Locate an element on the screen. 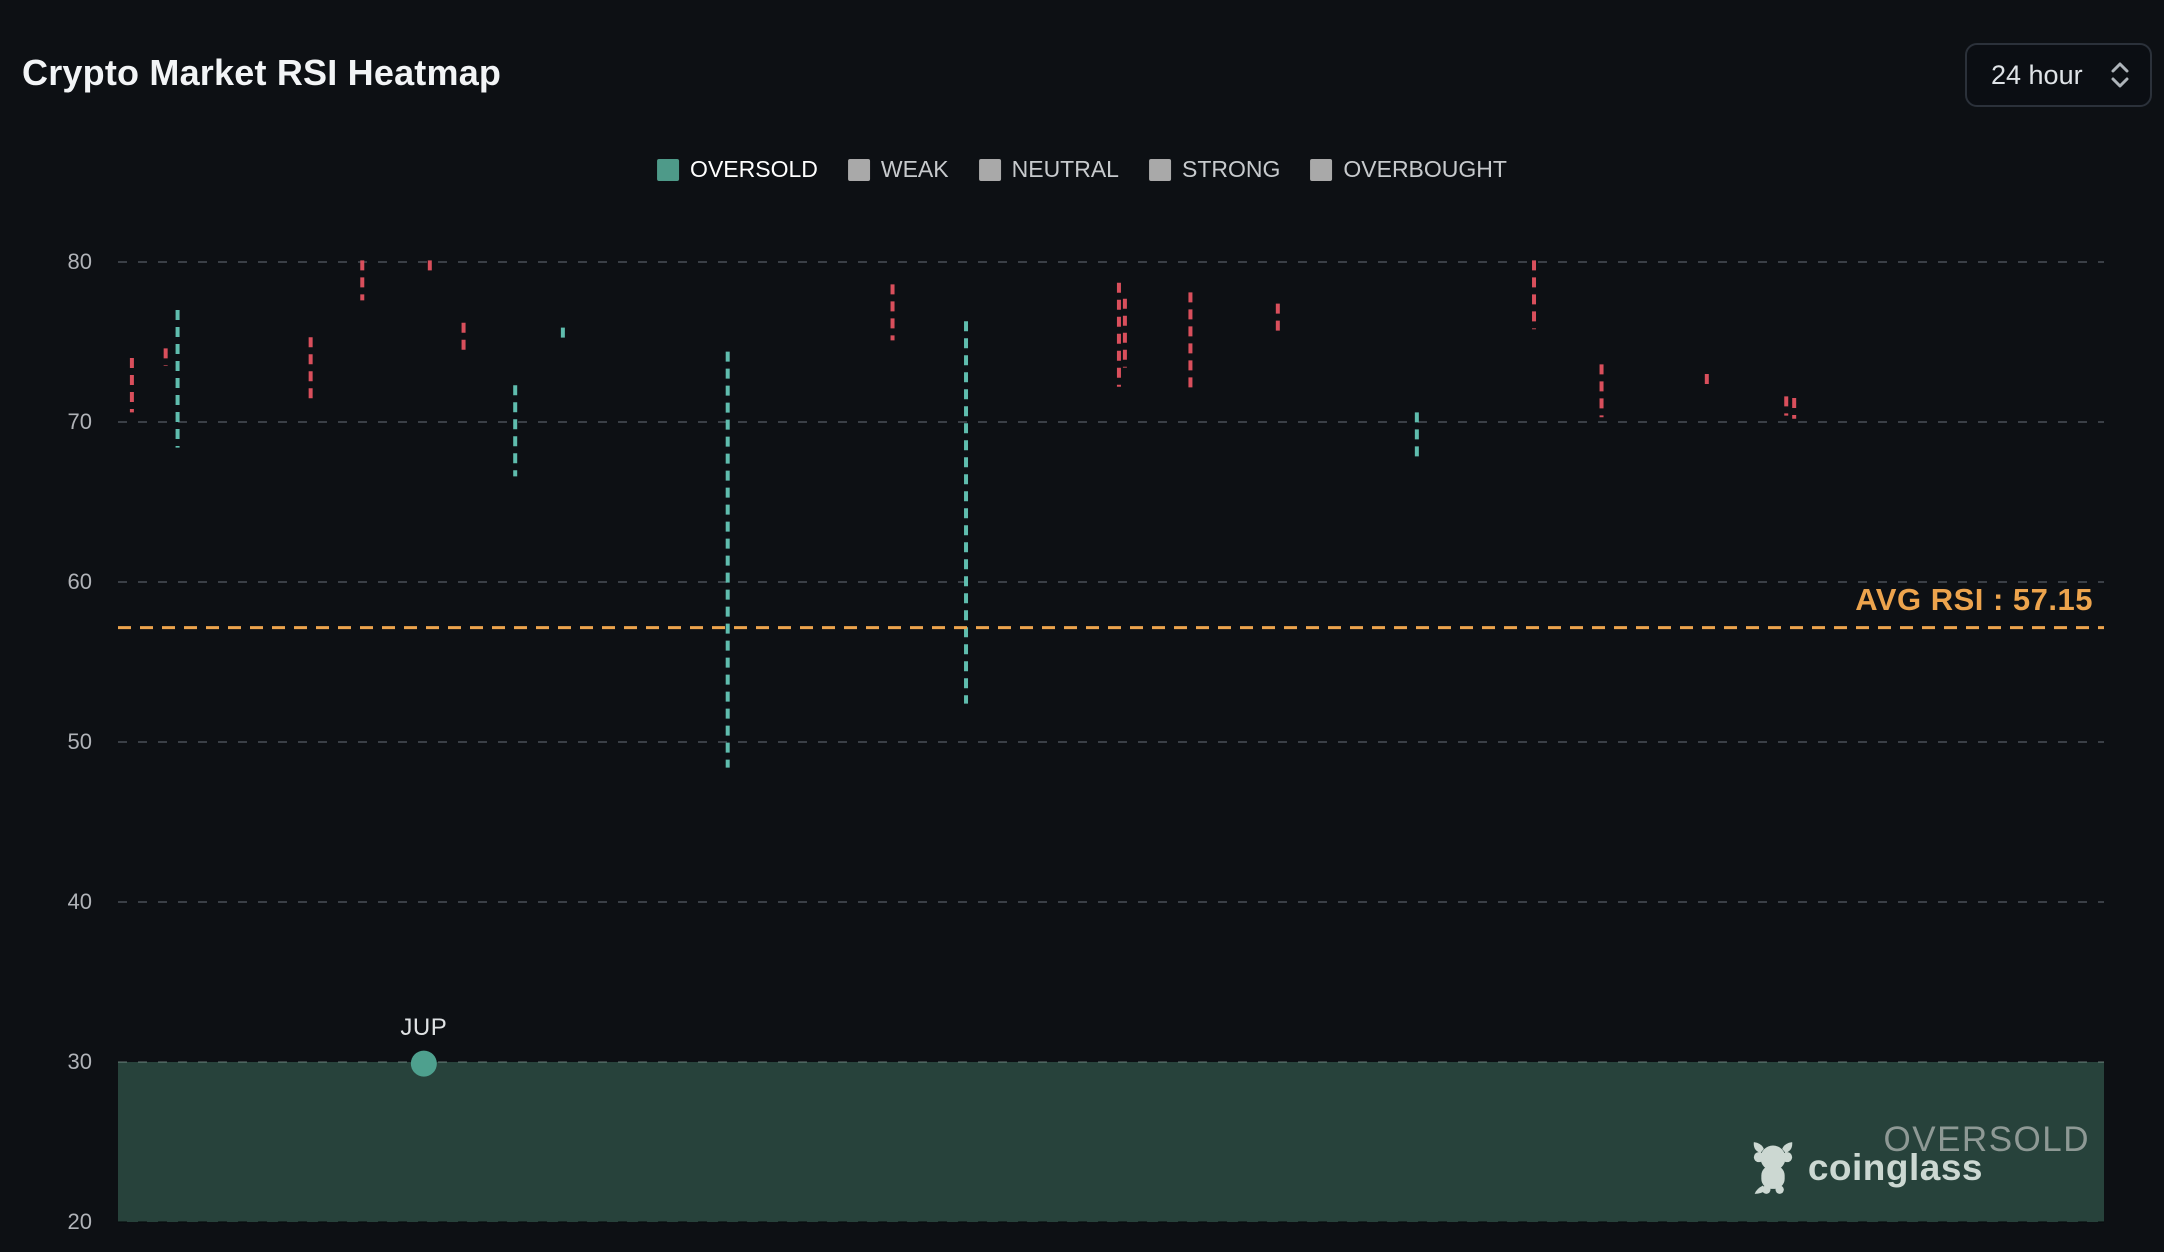  y-axis-label: 70 is located at coordinates (79, 421).